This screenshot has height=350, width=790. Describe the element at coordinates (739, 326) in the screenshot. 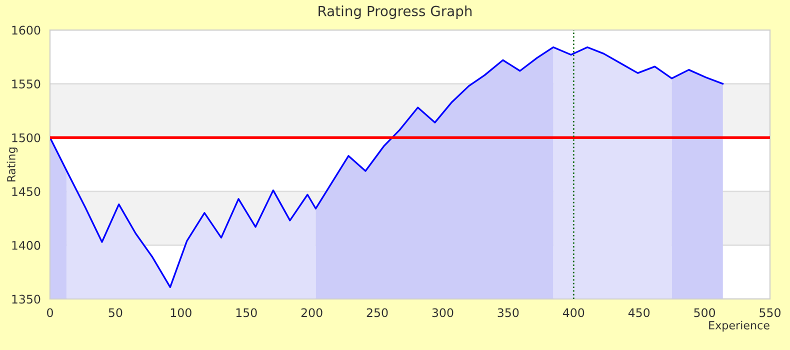

I see `x-axis-title: Experience` at that location.